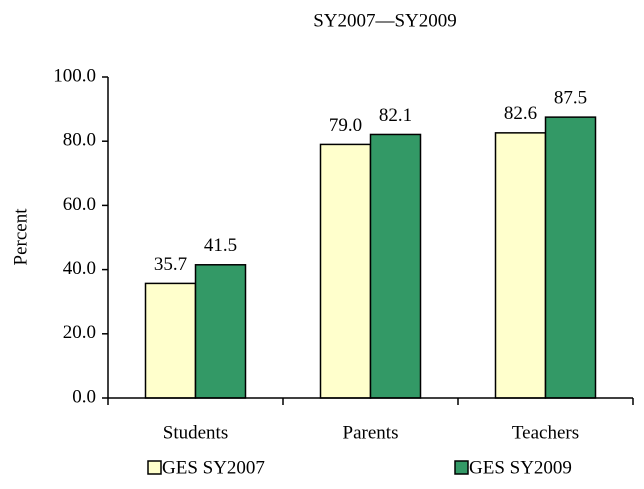  What do you see at coordinates (545, 432) in the screenshot?
I see `x-tick-label: Teachers` at bounding box center [545, 432].